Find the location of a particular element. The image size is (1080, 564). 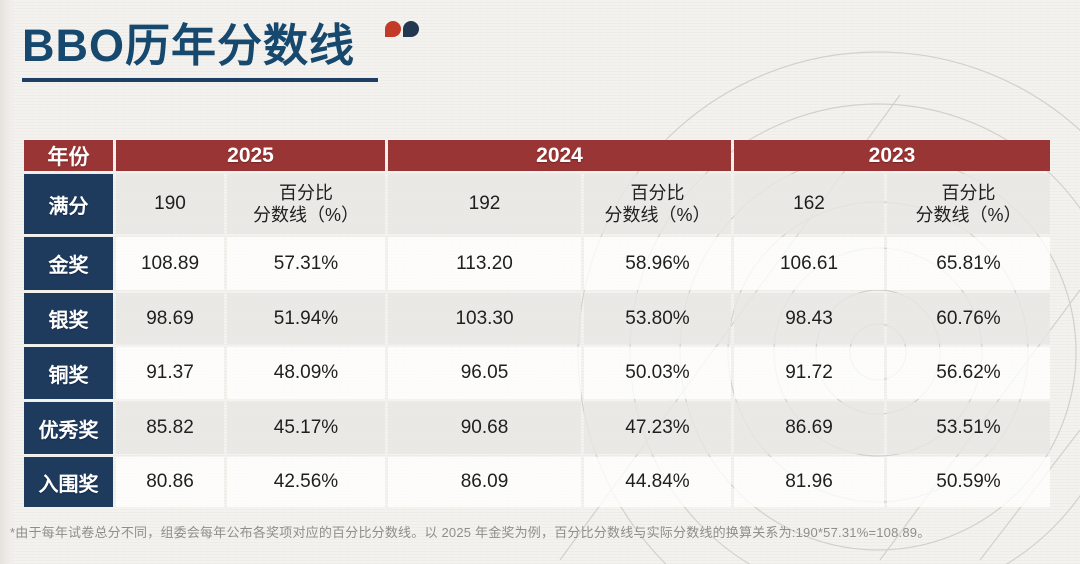

fullscore-2025: 190 is located at coordinates (170, 204).